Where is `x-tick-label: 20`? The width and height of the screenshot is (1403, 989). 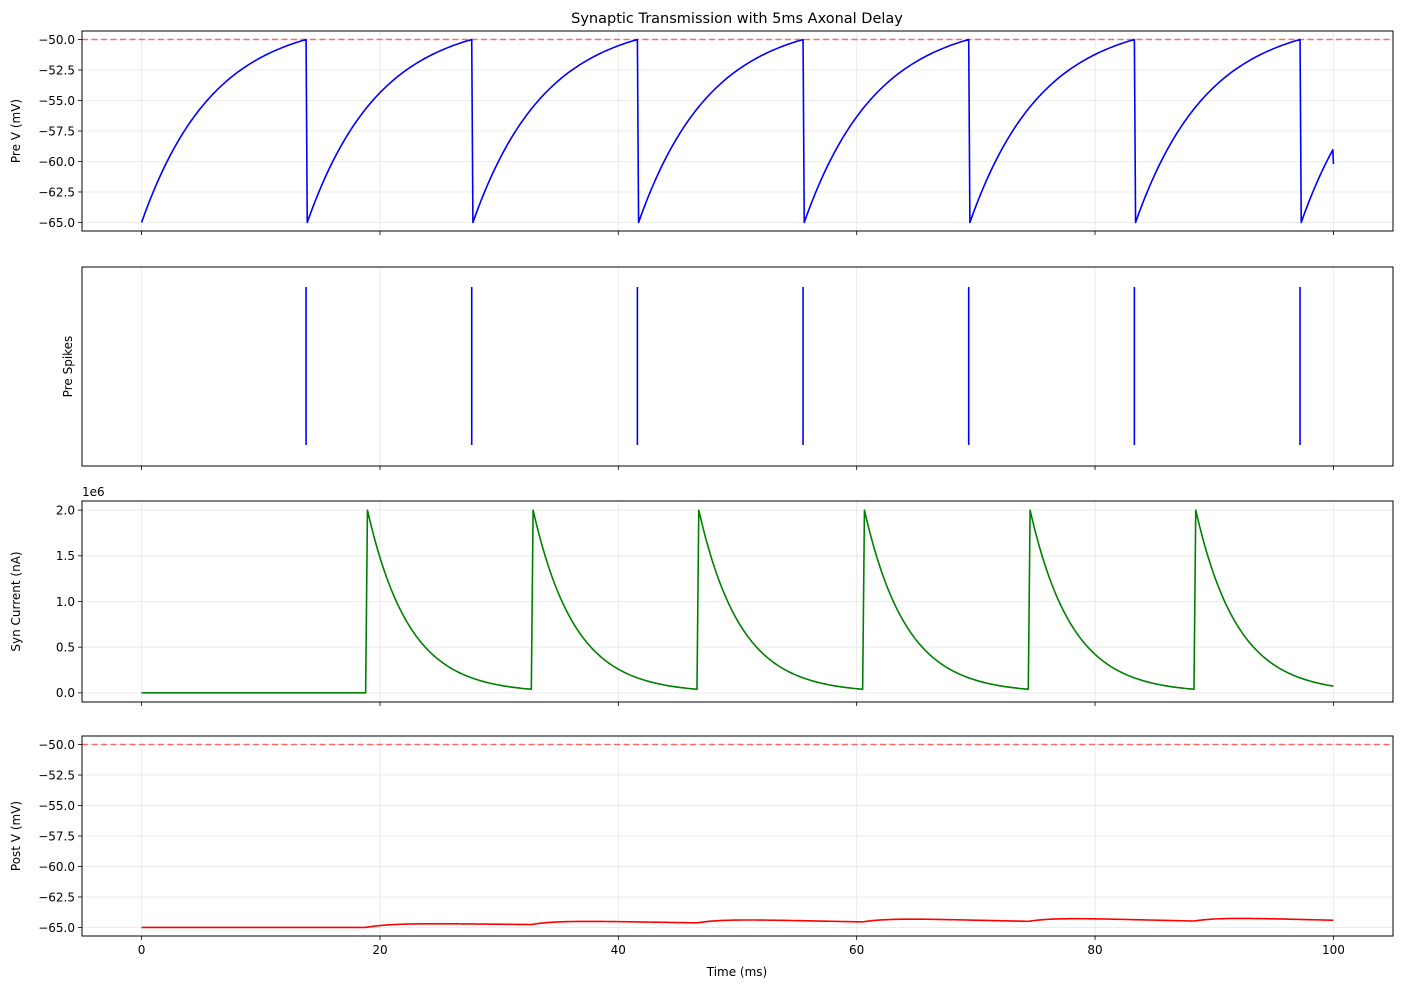 x-tick-label: 20 is located at coordinates (379, 950).